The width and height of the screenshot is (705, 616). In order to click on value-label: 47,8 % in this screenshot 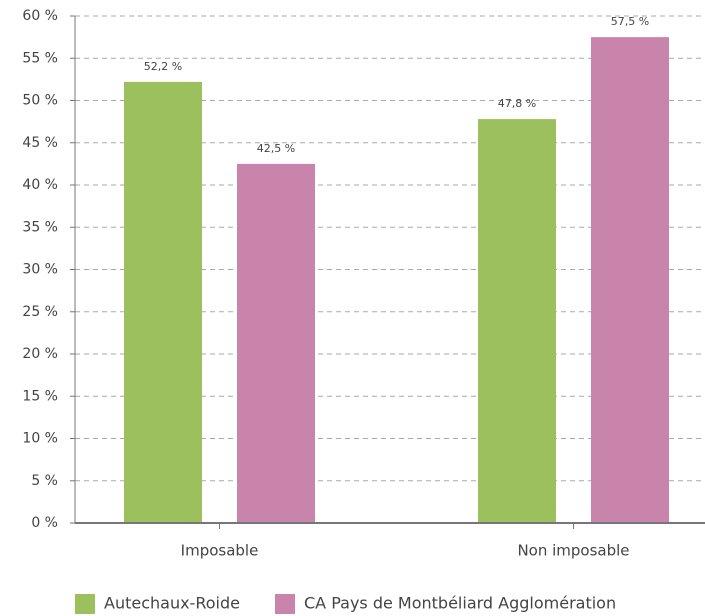, I will do `click(517, 103)`.